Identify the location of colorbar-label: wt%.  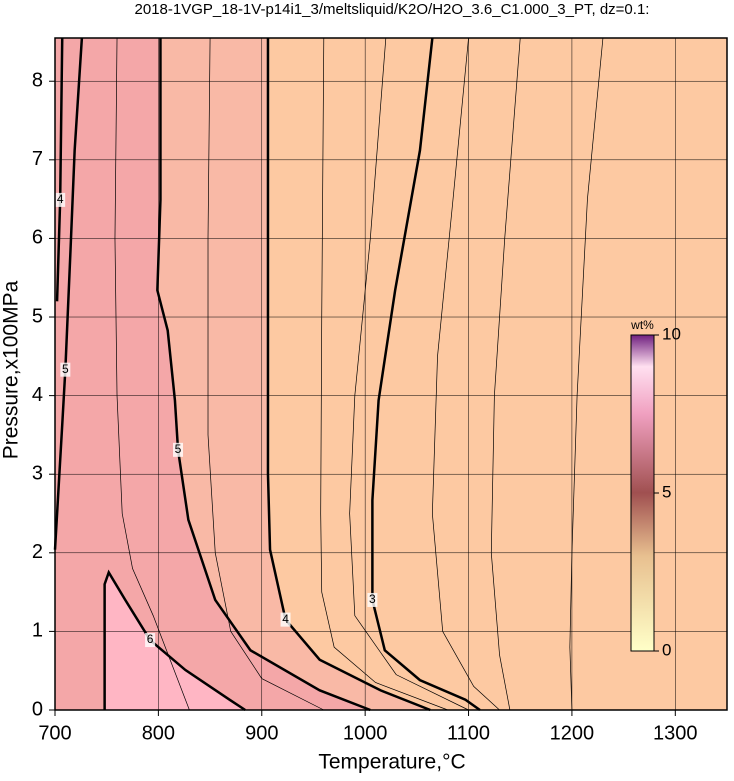
(642, 325).